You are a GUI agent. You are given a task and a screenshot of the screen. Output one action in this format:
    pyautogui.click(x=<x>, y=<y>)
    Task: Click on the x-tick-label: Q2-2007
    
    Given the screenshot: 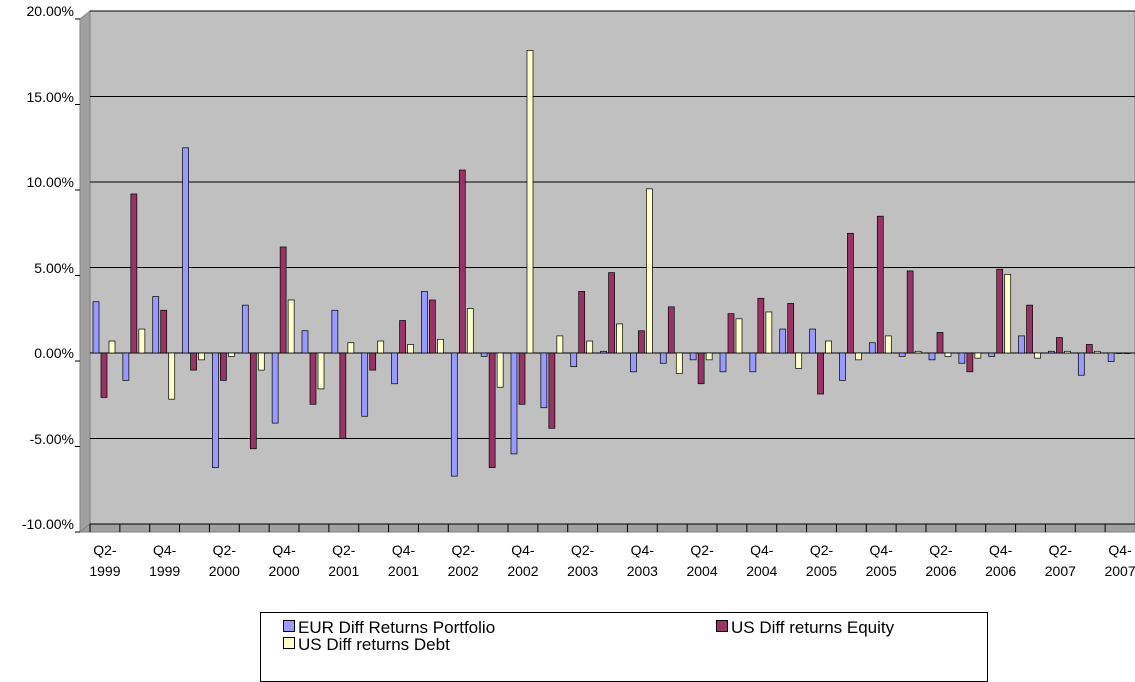 What is the action you would take?
    pyautogui.click(x=1060, y=560)
    